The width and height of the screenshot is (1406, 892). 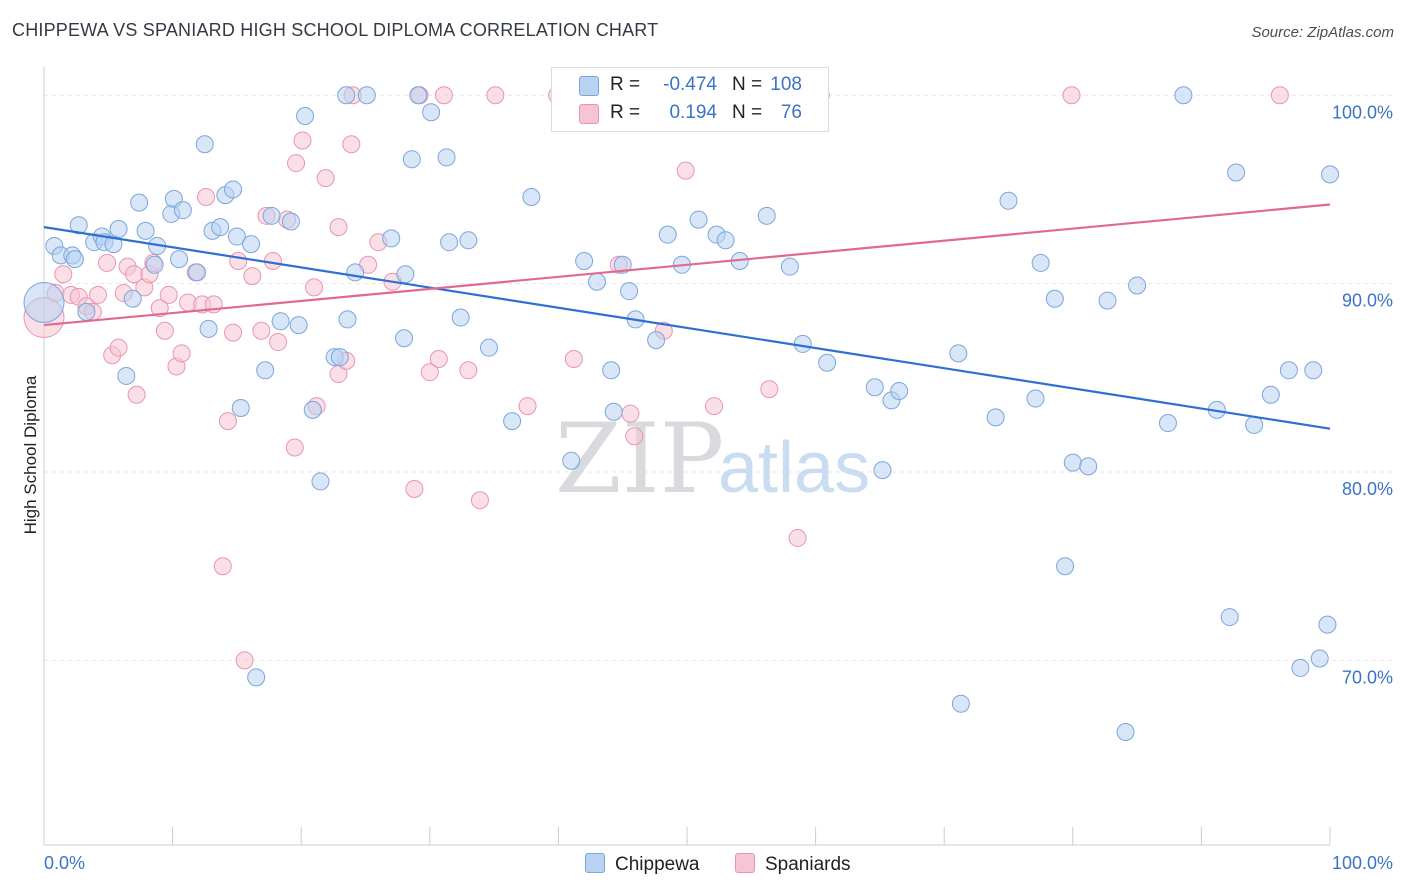 I want to click on legend-n-value: 76, so click(x=791, y=112).